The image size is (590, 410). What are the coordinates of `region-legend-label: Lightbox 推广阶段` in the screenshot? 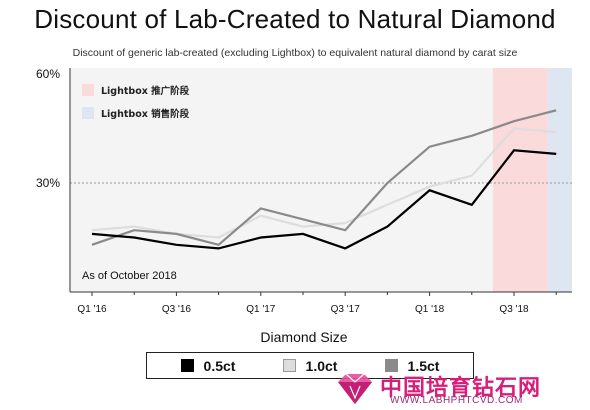 It's located at (145, 91).